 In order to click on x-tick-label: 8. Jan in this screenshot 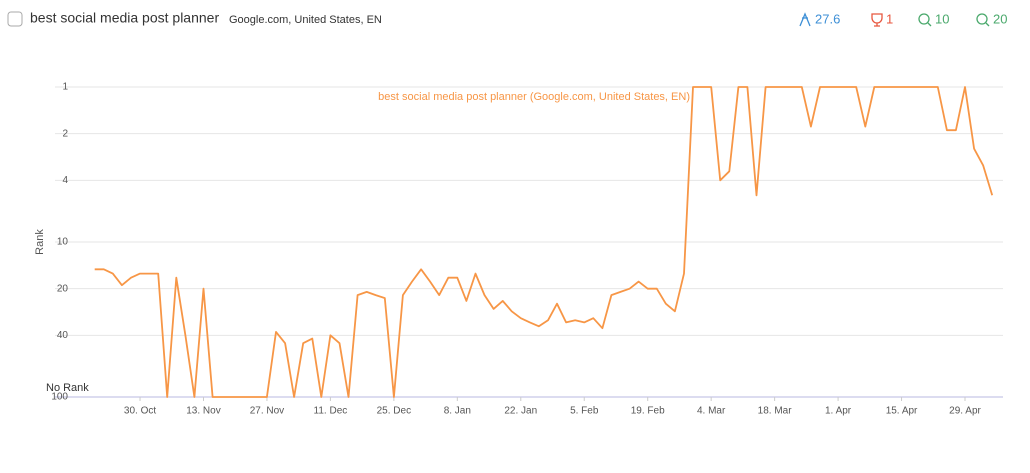, I will do `click(457, 411)`.